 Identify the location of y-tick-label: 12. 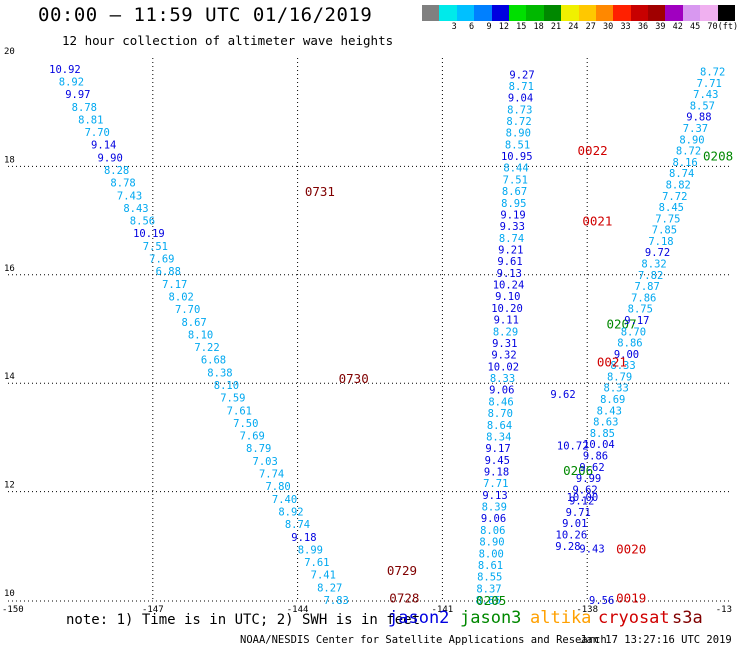
(9, 486).